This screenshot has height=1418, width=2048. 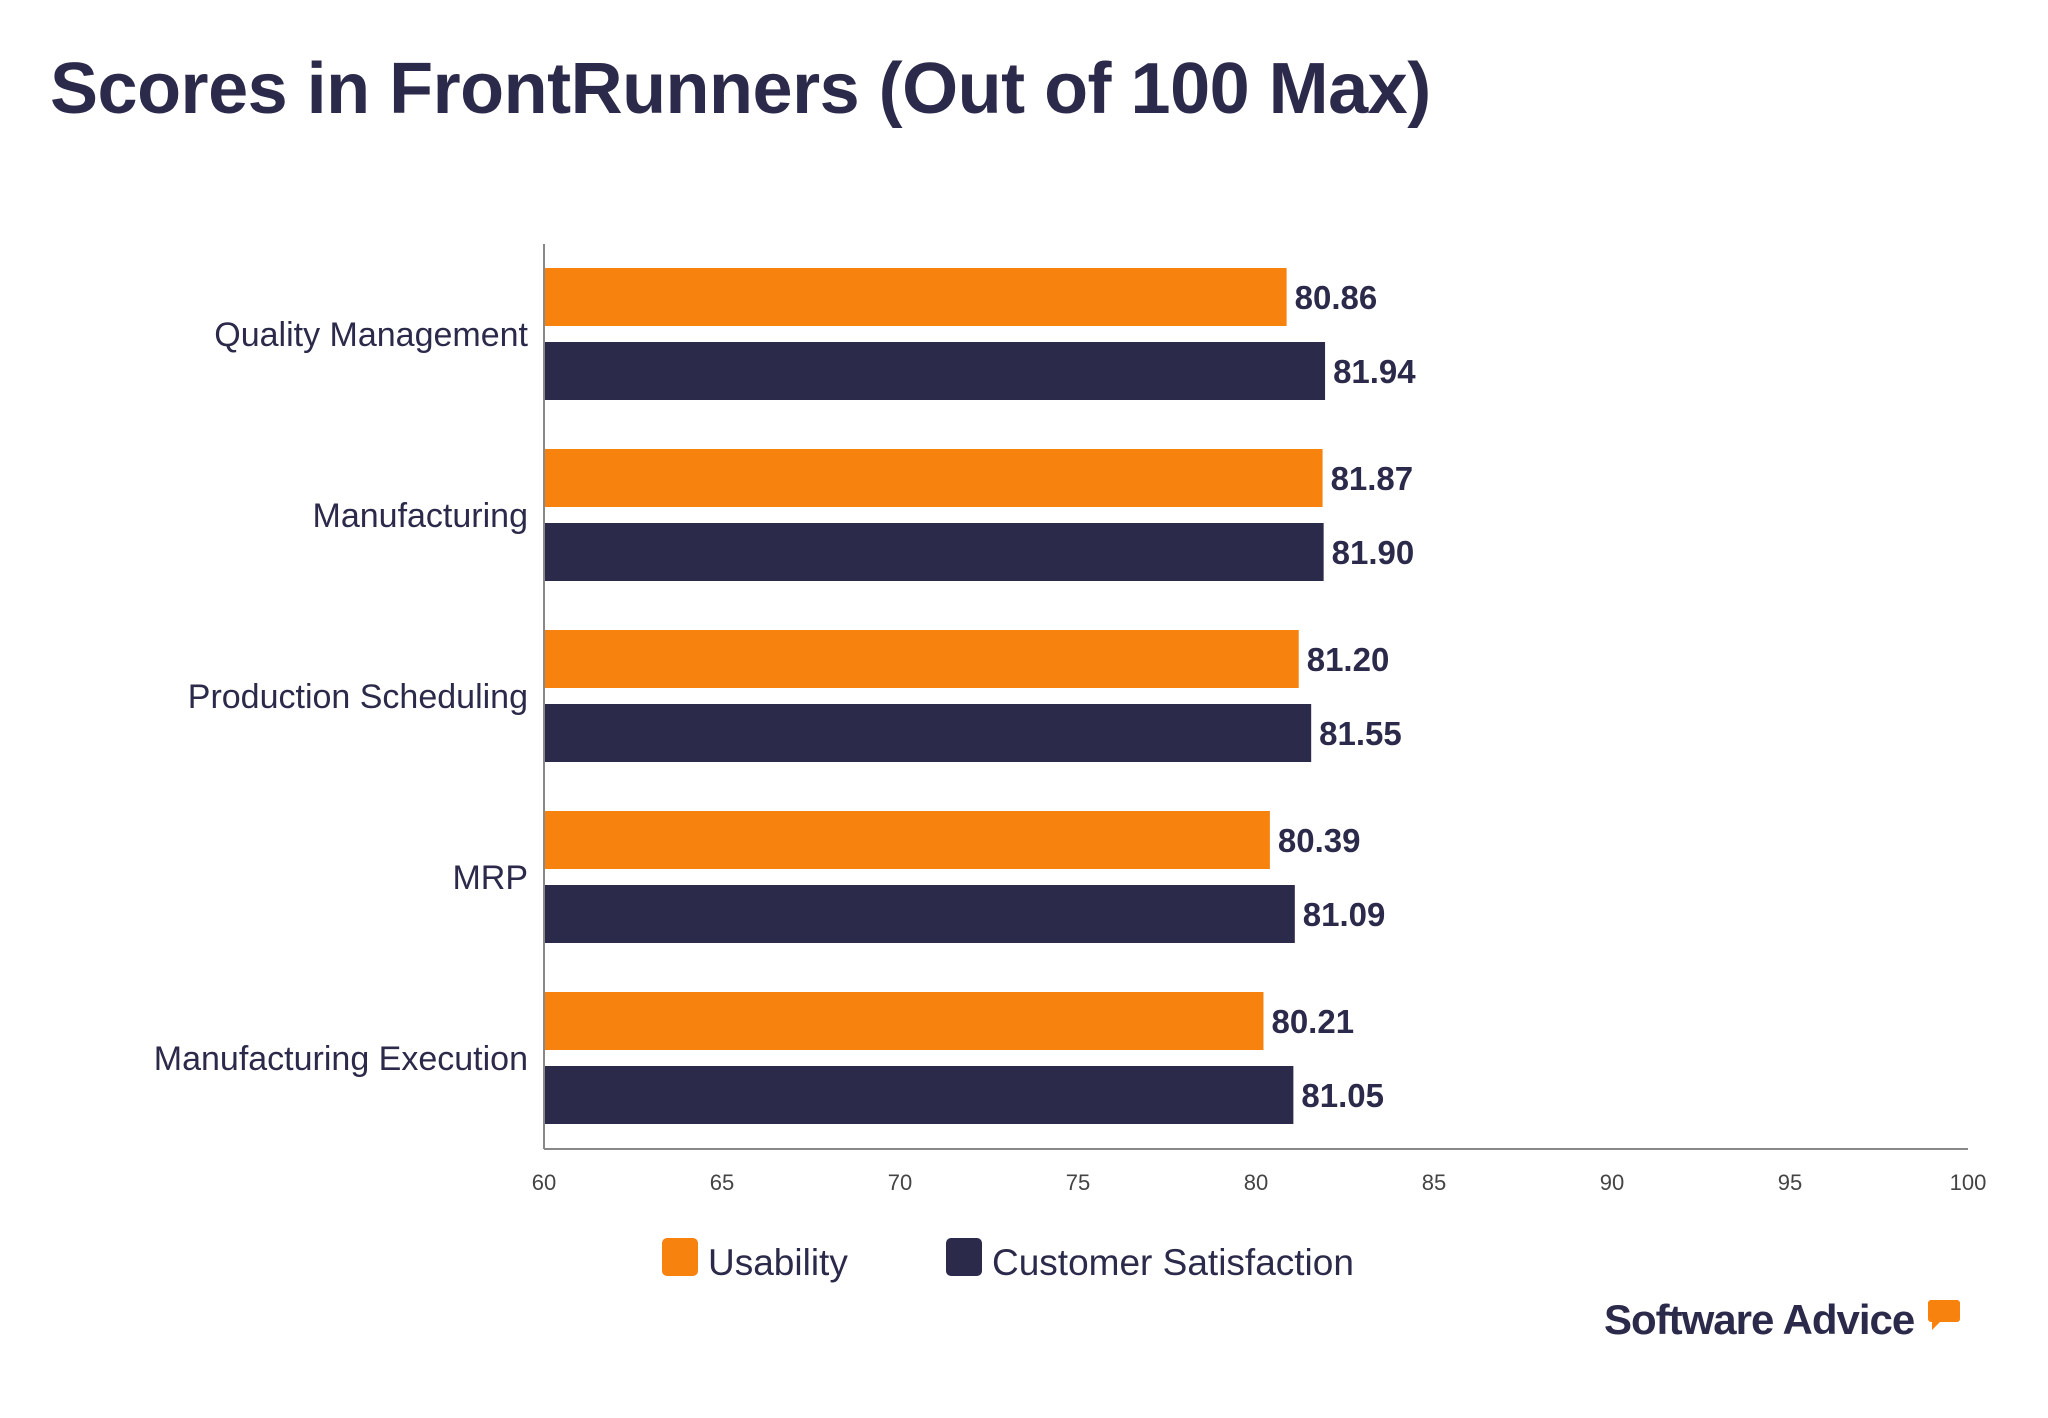 What do you see at coordinates (722, 1182) in the screenshot?
I see `x-tick-label: 65` at bounding box center [722, 1182].